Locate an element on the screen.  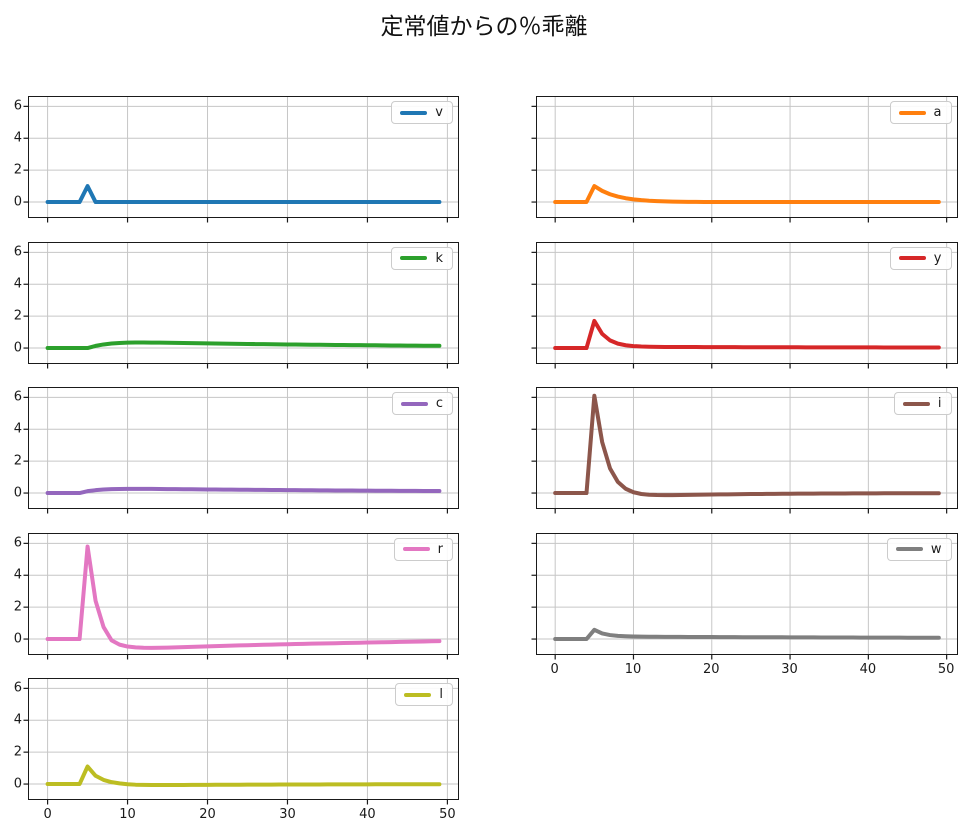
legend-swatch-i is located at coordinates (916, 403).